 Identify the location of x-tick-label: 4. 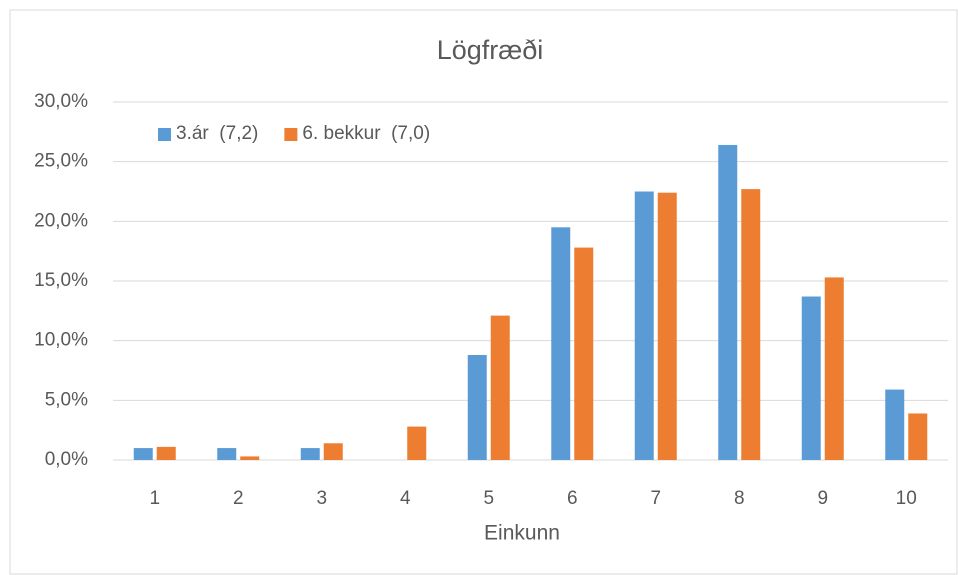
(405, 498).